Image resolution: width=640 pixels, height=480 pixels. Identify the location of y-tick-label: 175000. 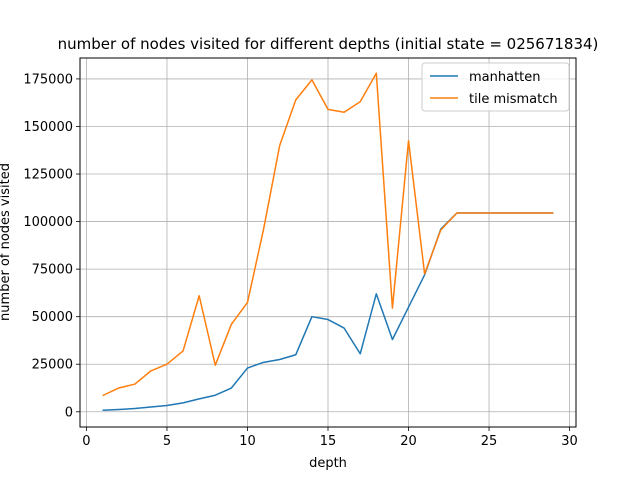
(48, 79).